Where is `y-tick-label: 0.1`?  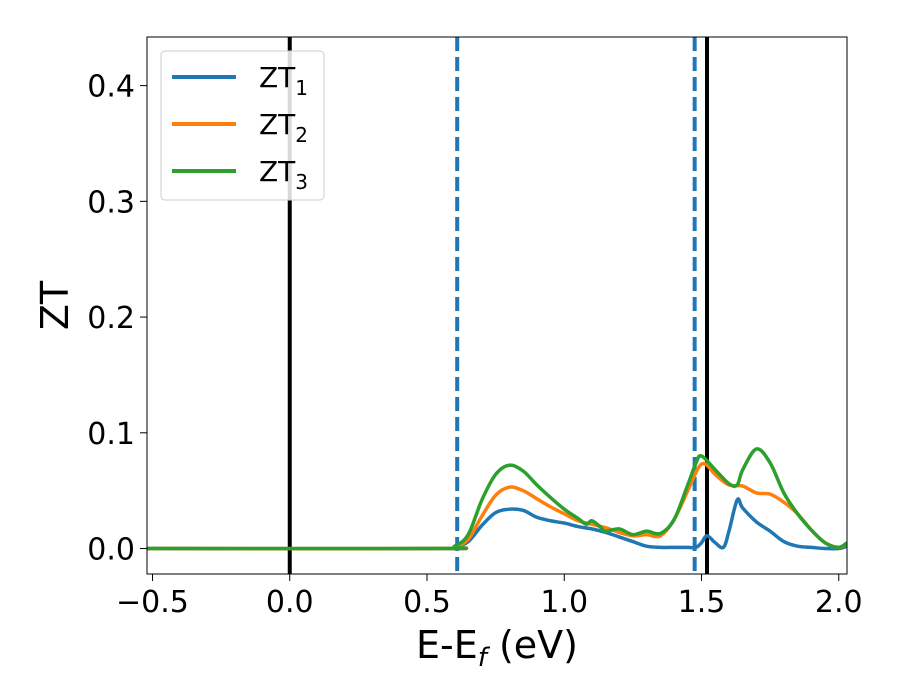
y-tick-label: 0.1 is located at coordinates (111, 434).